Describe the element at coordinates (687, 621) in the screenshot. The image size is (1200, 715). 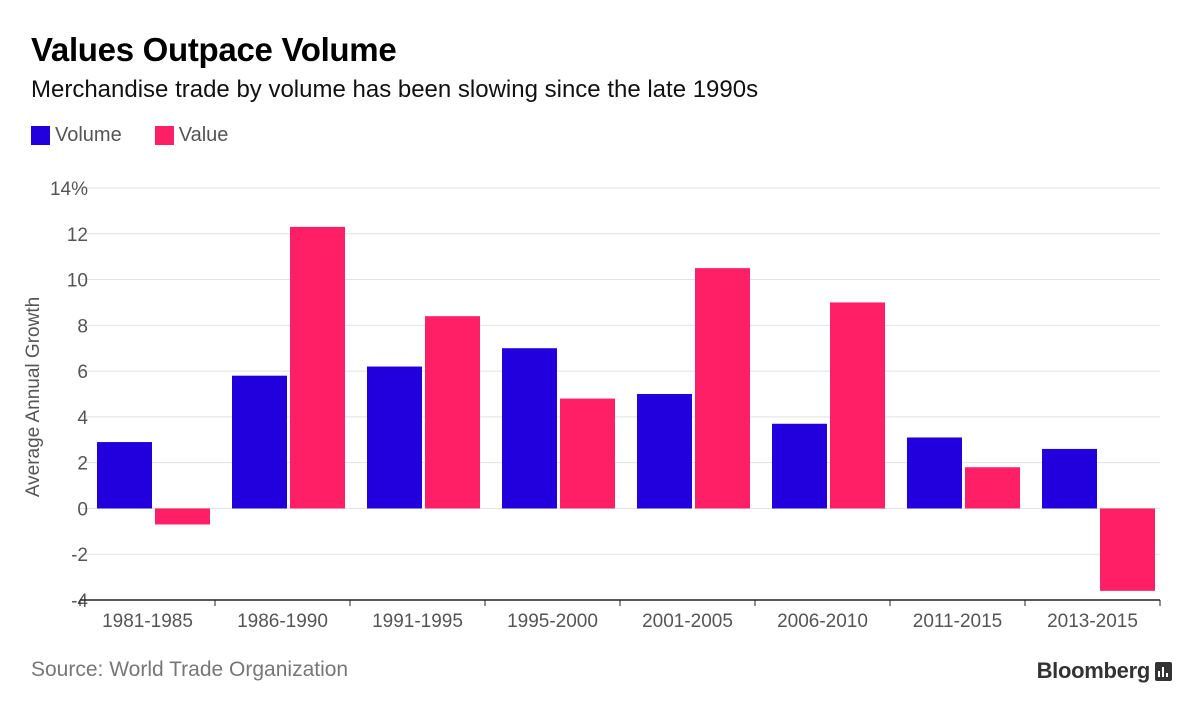
I see `x-tick-label: 2001-2005` at that location.